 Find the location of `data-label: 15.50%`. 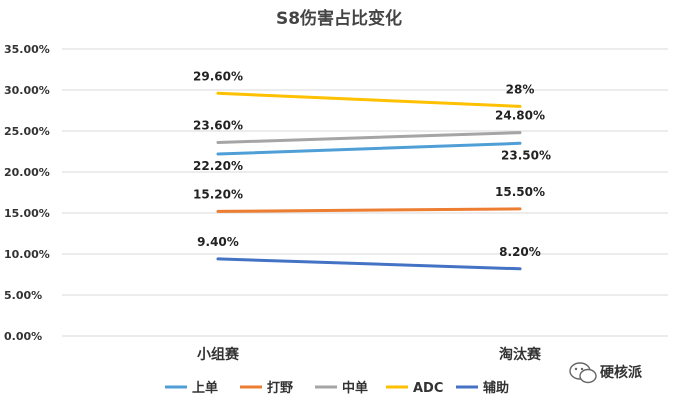

data-label: 15.50% is located at coordinates (520, 192).